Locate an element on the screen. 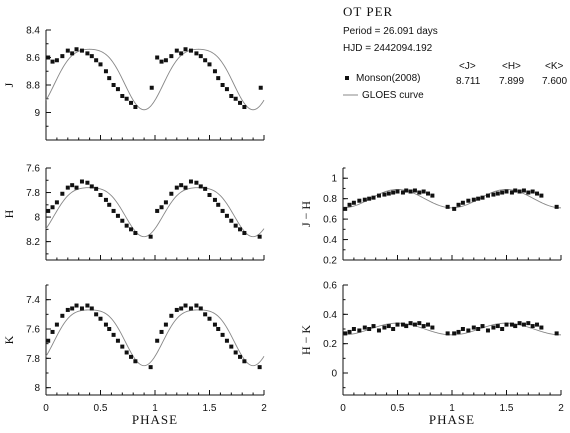 Image resolution: width=570 pixels, height=433 pixels. gloes-curve is located at coordinates (155, 79).